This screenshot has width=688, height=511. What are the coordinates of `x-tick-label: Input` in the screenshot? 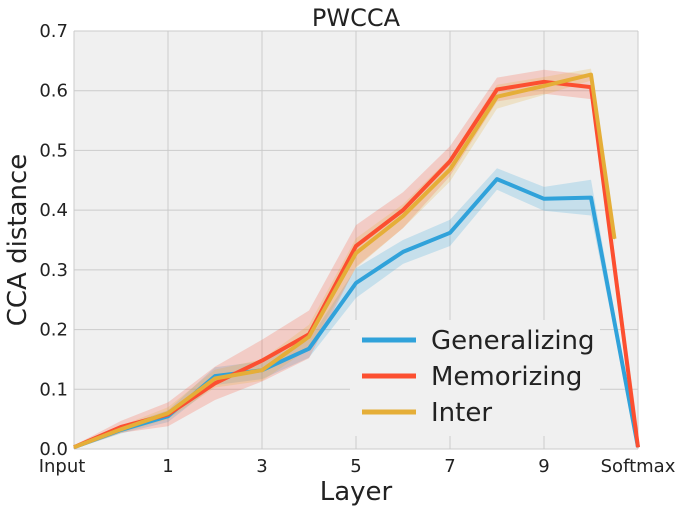 It's located at (62, 466).